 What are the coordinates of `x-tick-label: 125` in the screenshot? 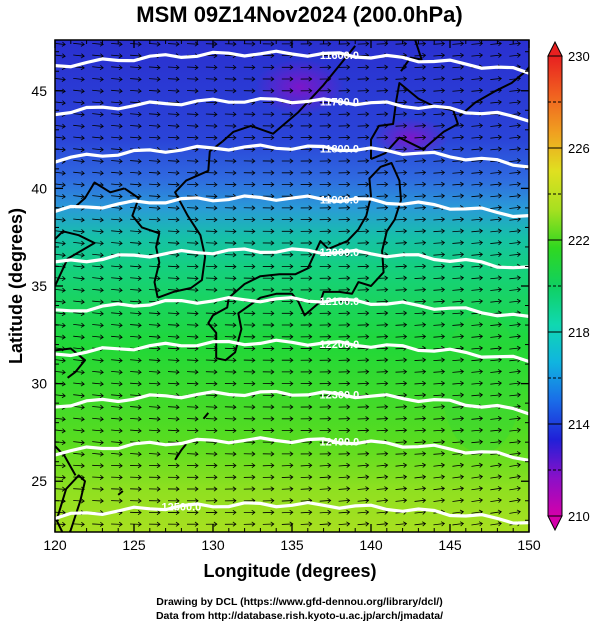 It's located at (134, 545).